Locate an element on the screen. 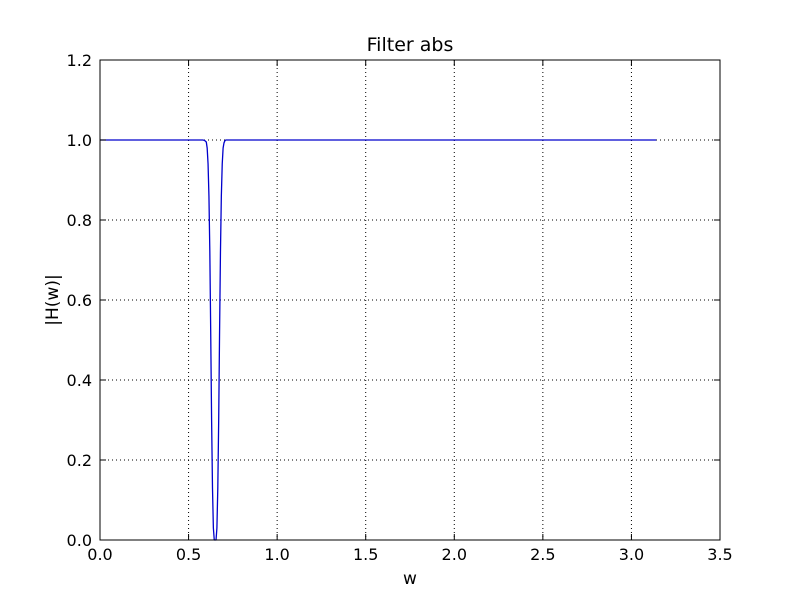  y-tick-label: 0.8 is located at coordinates (79, 220).